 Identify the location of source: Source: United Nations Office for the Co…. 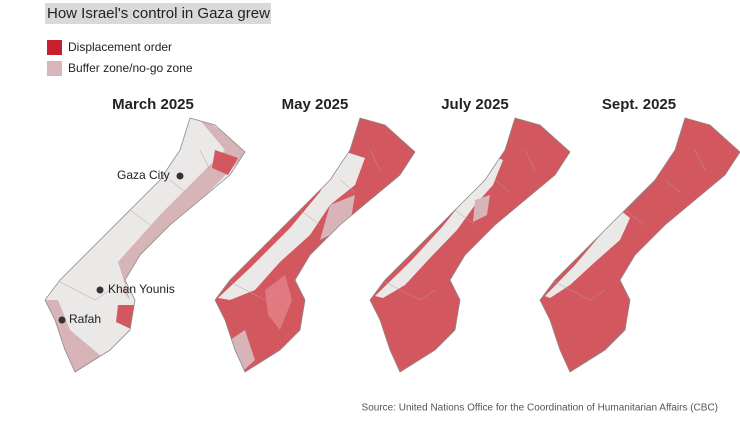
(540, 408).